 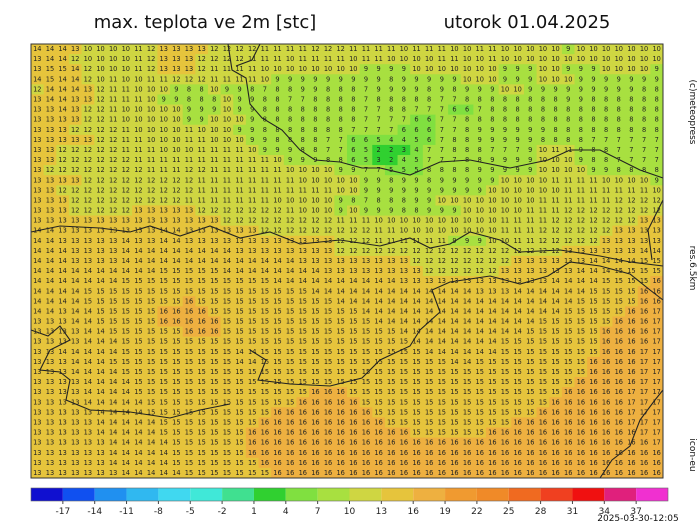 What do you see at coordinates (442, 59) in the screenshot?
I see `grid-value: 11` at bounding box center [442, 59].